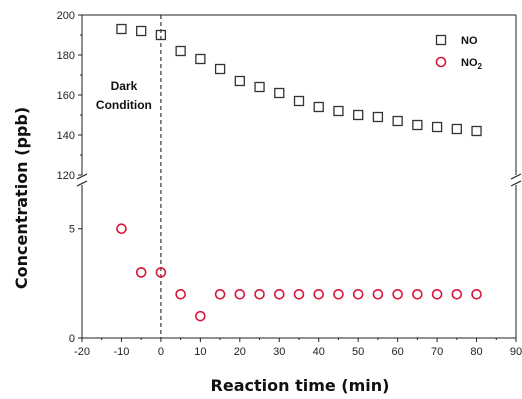  What do you see at coordinates (21, 198) in the screenshot?
I see `y-axis-title: Concentration (ppb)` at bounding box center [21, 198].